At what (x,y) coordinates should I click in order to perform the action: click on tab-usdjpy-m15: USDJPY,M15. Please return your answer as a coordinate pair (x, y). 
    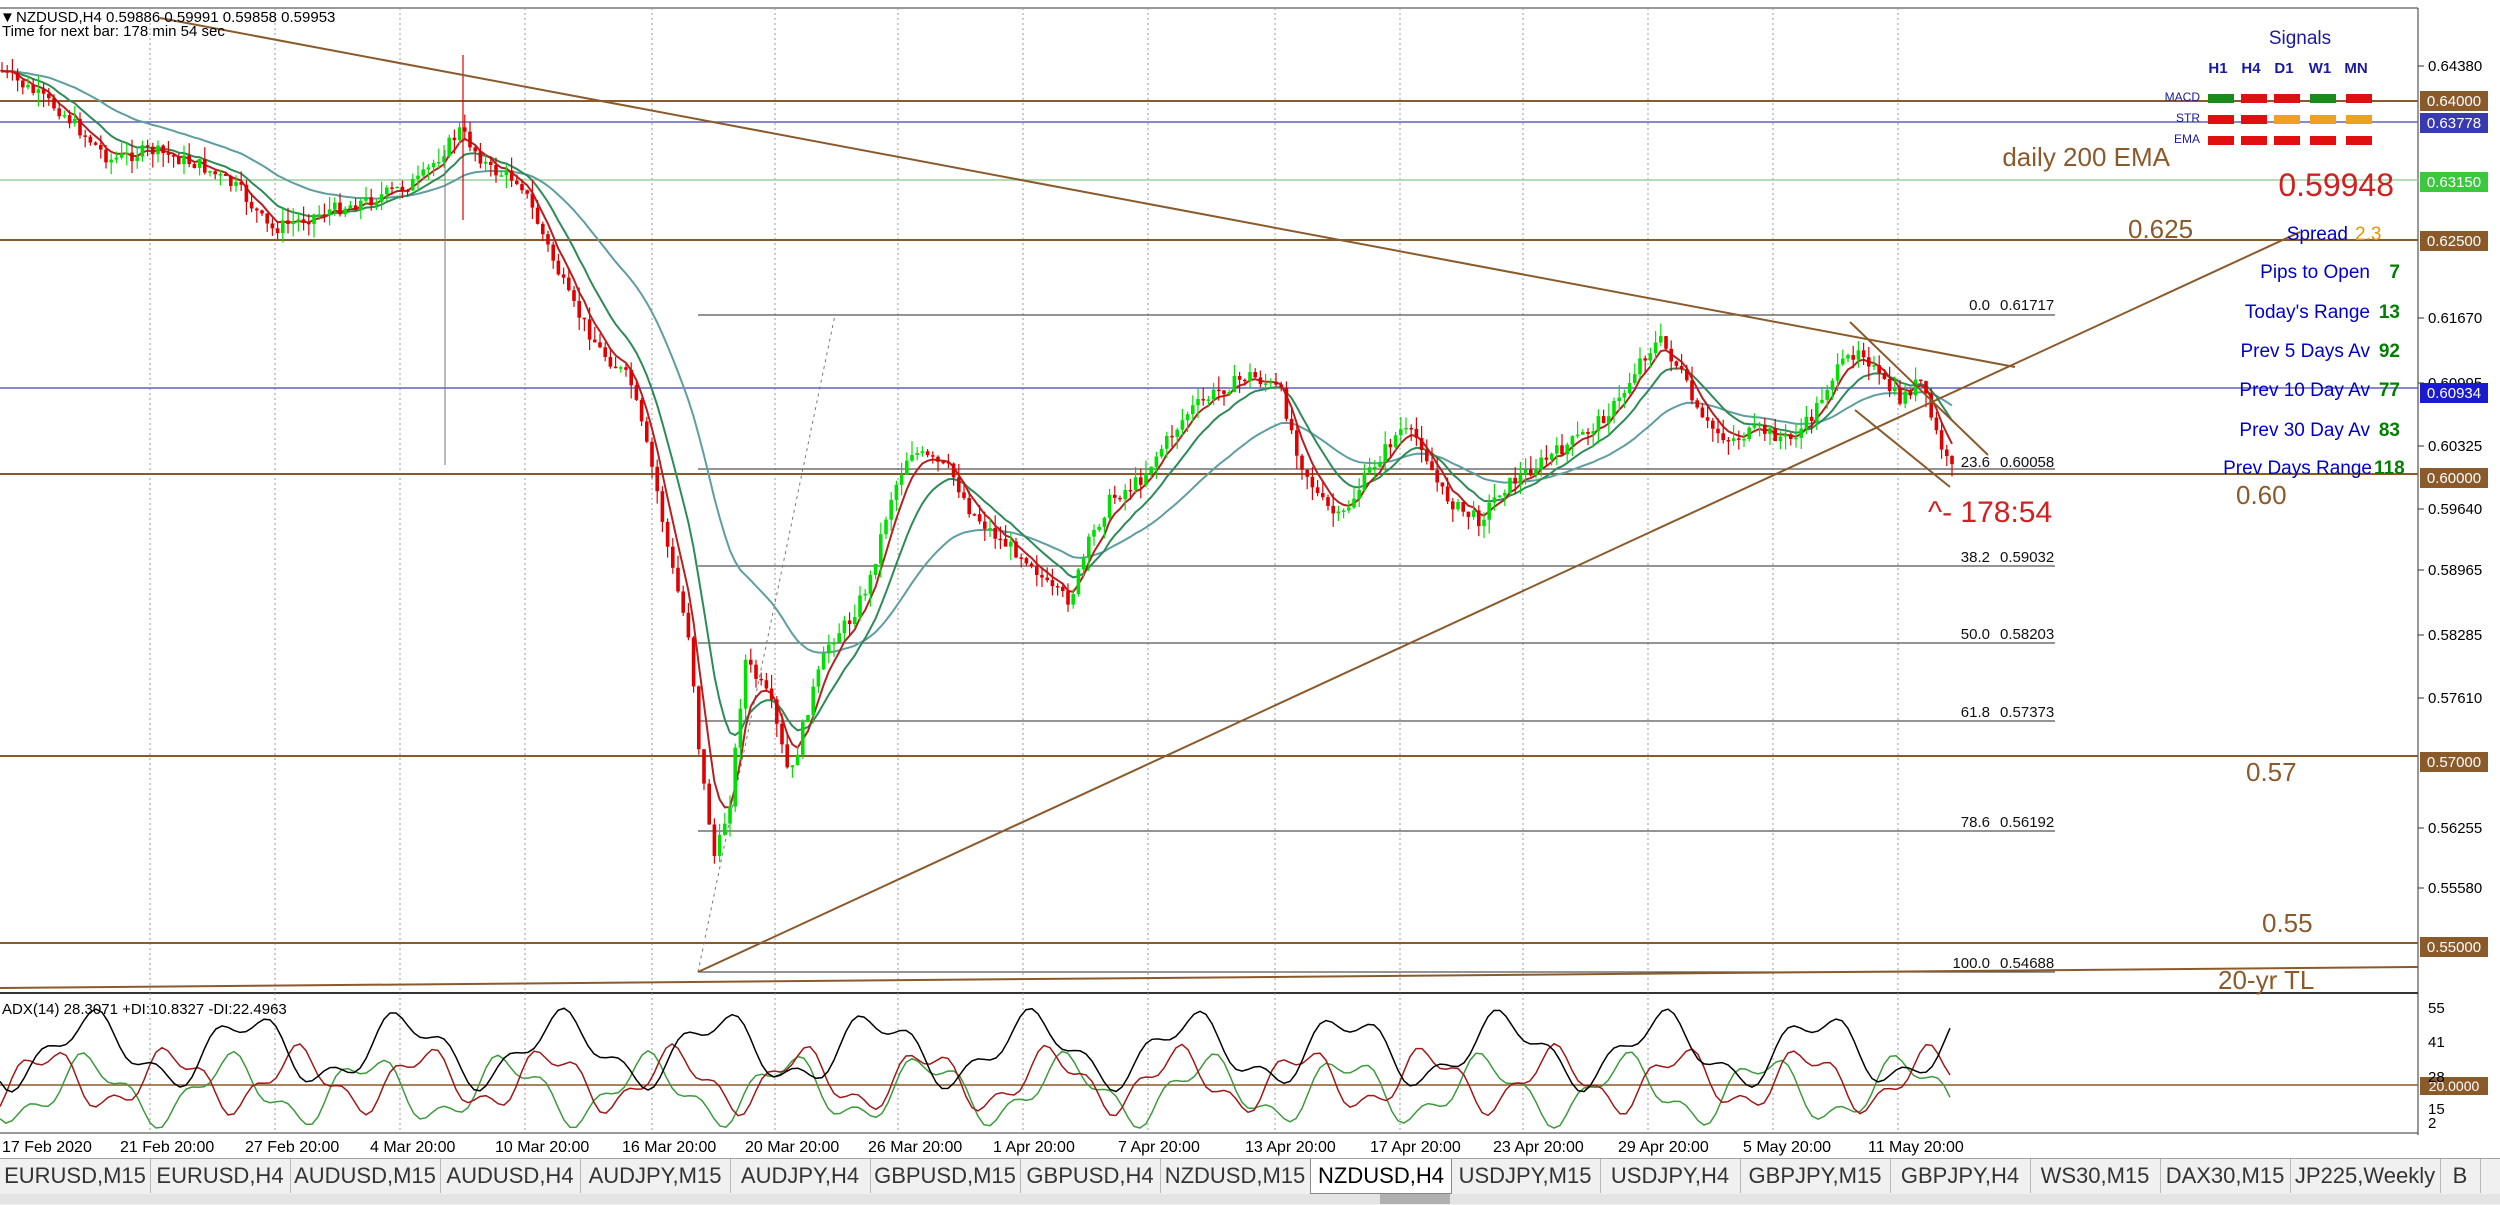
    Looking at the image, I should click on (1525, 1176).